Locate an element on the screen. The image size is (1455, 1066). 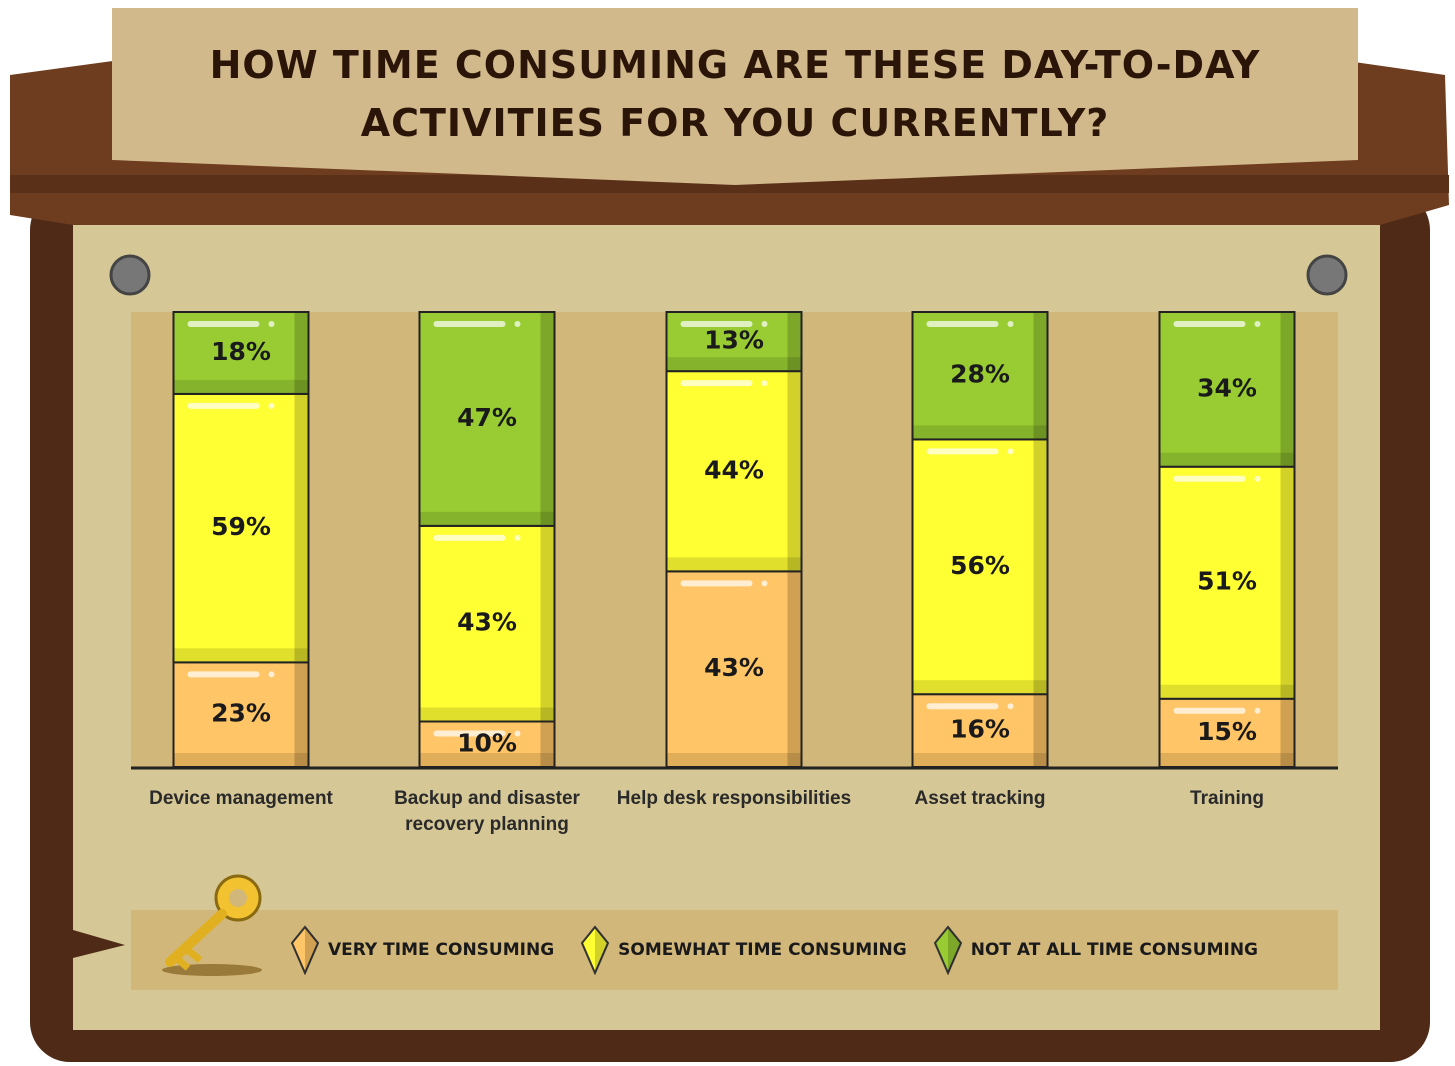
value-label: 44% is located at coordinates (734, 469).